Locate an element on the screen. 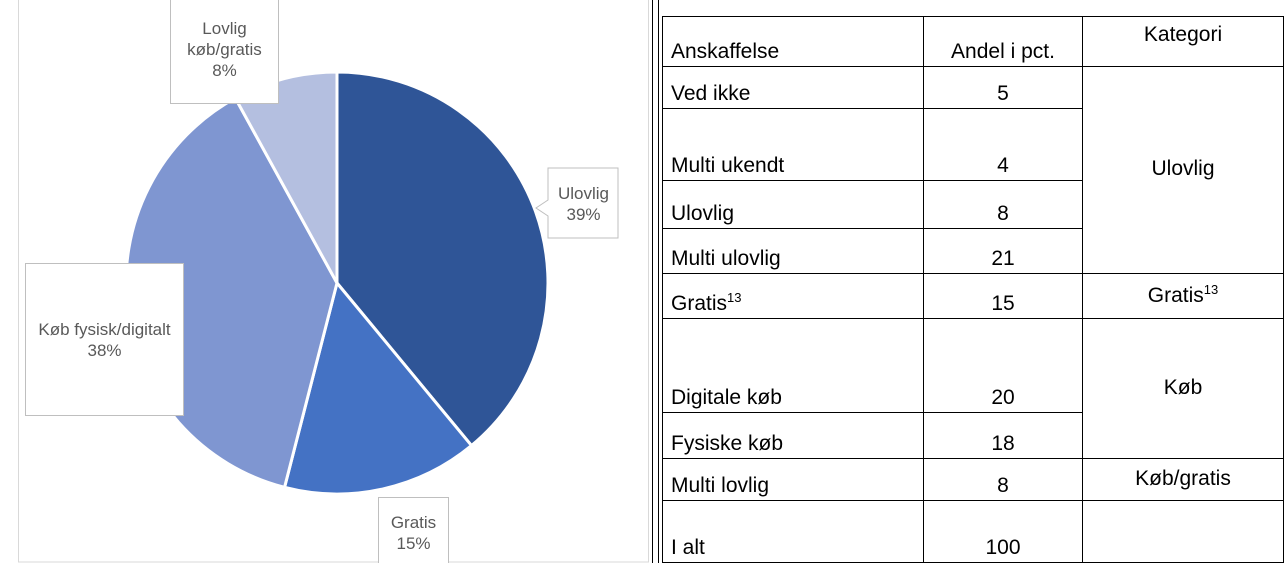 The width and height of the screenshot is (1288, 566). table-row: Multi ukendt 4 is located at coordinates (973, 144).